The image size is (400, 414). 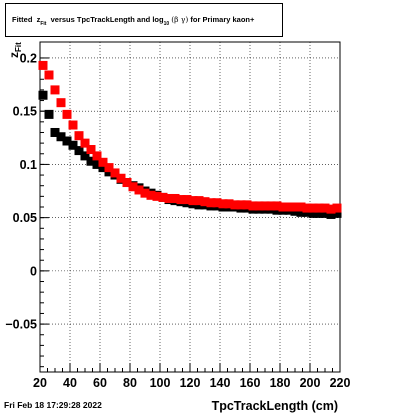 I want to click on title-suffix: for Primary kaon+, so click(x=222, y=19).